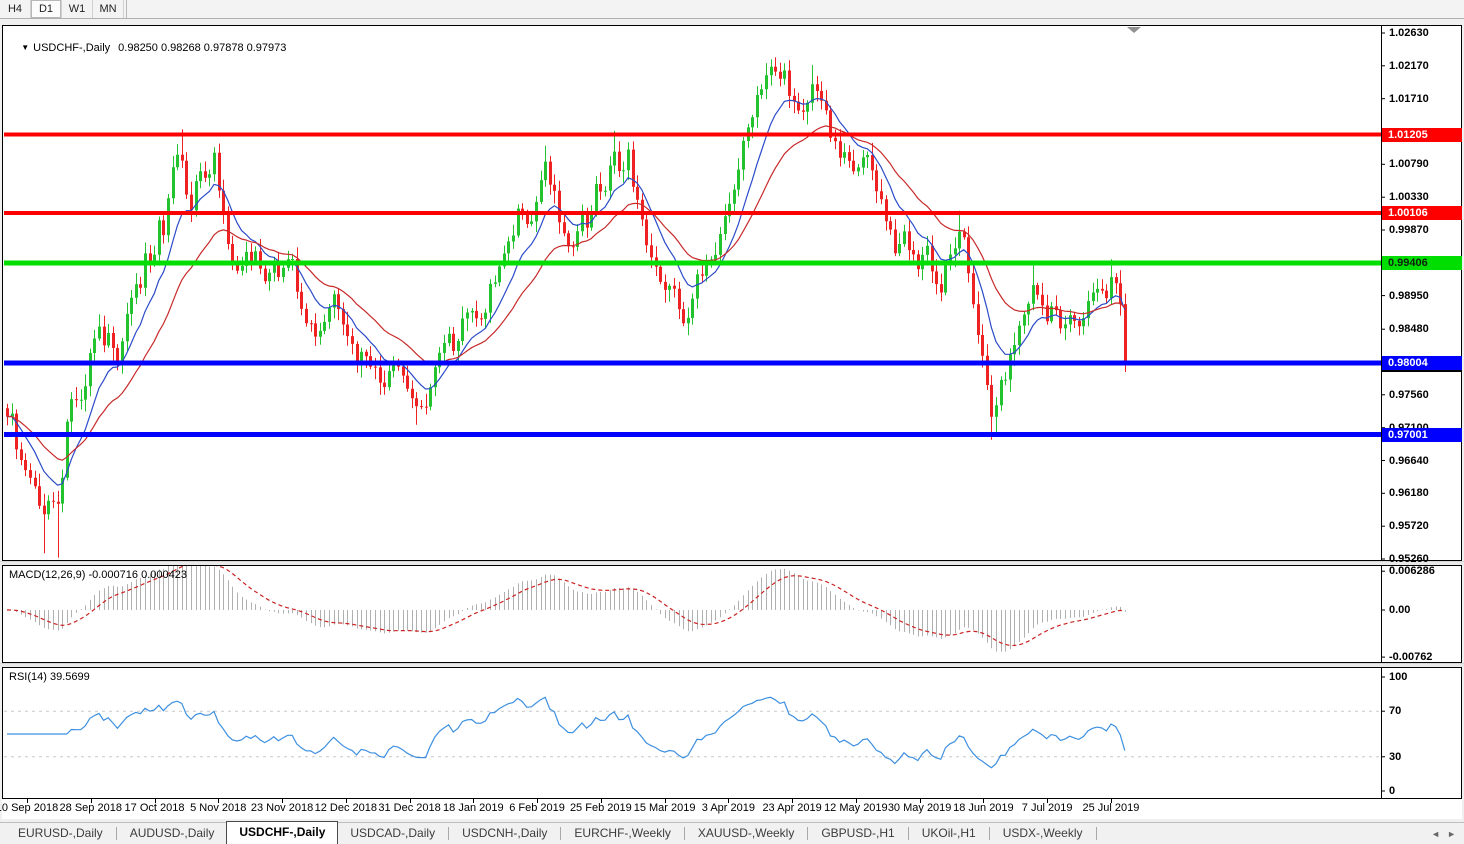 The height and width of the screenshot is (844, 1464). Describe the element at coordinates (537, 808) in the screenshot. I see `time-tick-label: 6 Feb 2019` at that location.